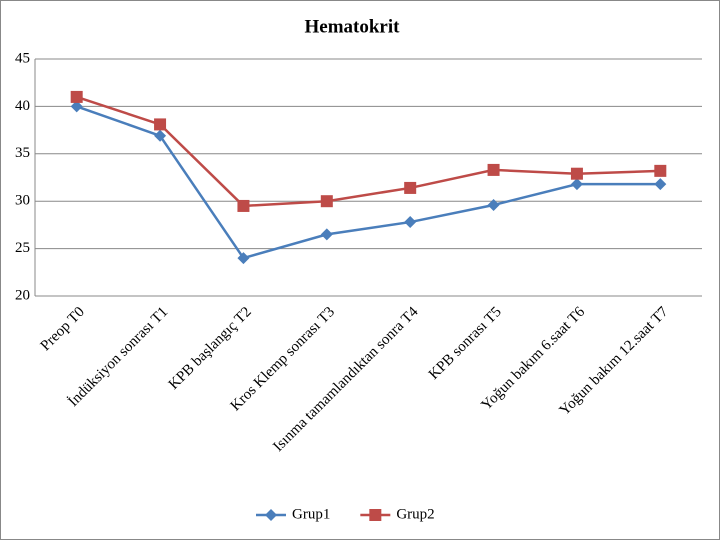  I want to click on chart-title: Hematokrit, so click(353, 26).